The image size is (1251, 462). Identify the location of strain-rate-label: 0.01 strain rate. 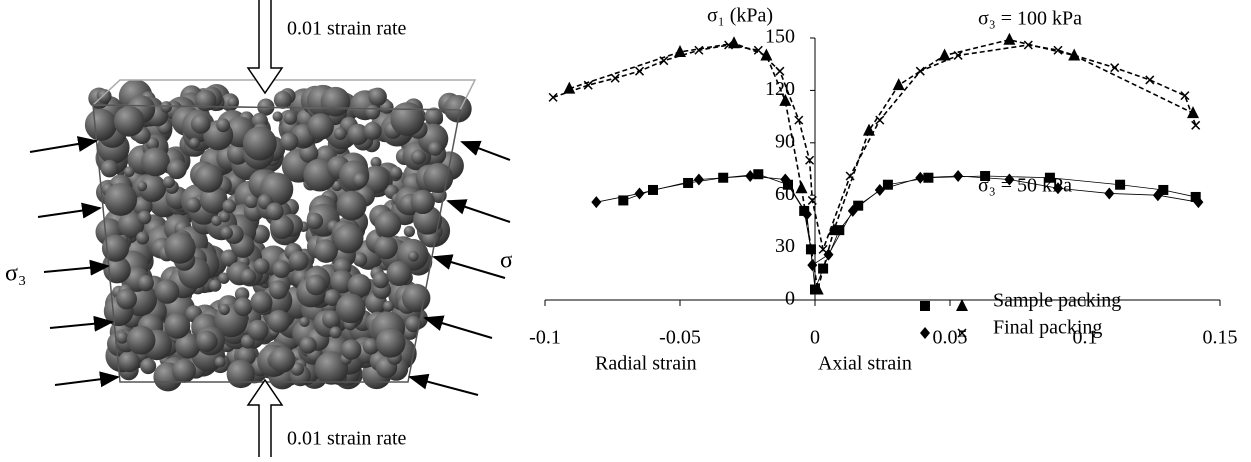
(347, 29).